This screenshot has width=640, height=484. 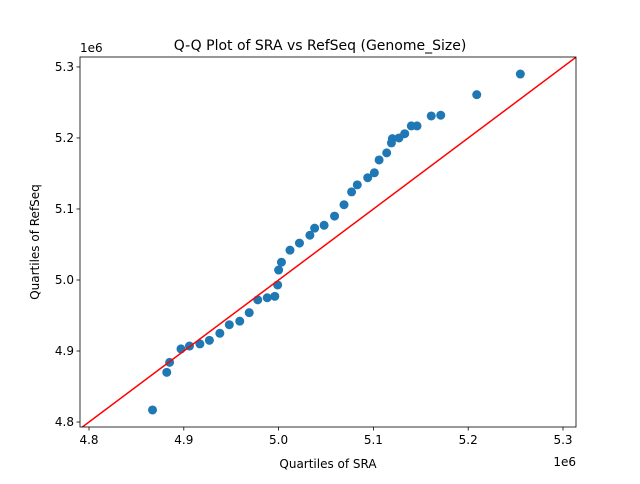 I want to click on x-tick-label: 5.1, so click(x=373, y=440).